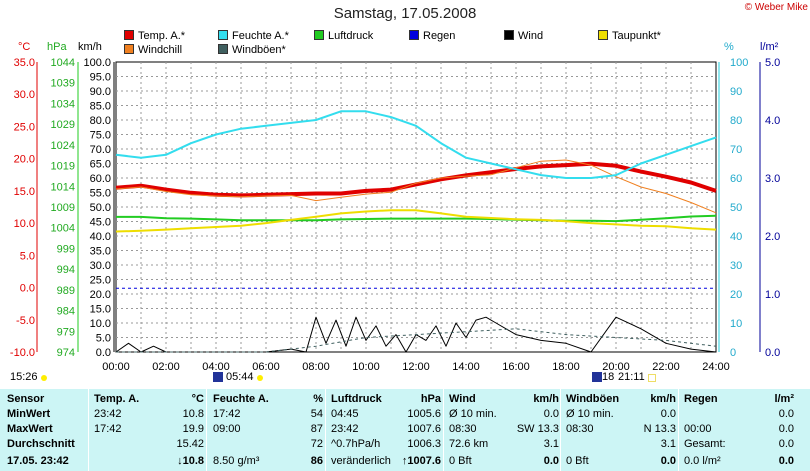  What do you see at coordinates (63, 229) in the screenshot?
I see `tick-label: 1004` at bounding box center [63, 229].